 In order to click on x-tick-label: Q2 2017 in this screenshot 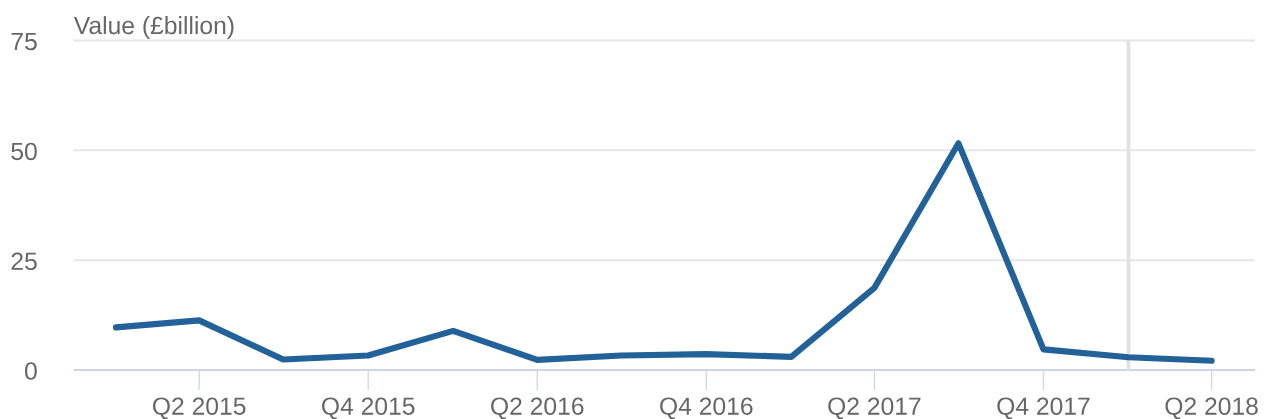, I will do `click(874, 408)`.